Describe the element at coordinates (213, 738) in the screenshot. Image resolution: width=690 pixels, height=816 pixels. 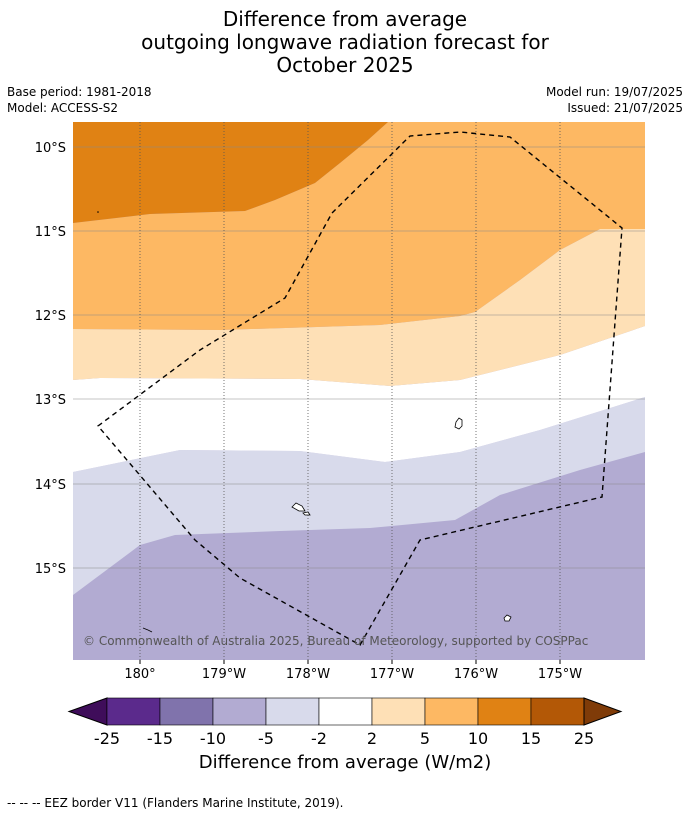
I see `colorbar-tick-label: -10` at that location.